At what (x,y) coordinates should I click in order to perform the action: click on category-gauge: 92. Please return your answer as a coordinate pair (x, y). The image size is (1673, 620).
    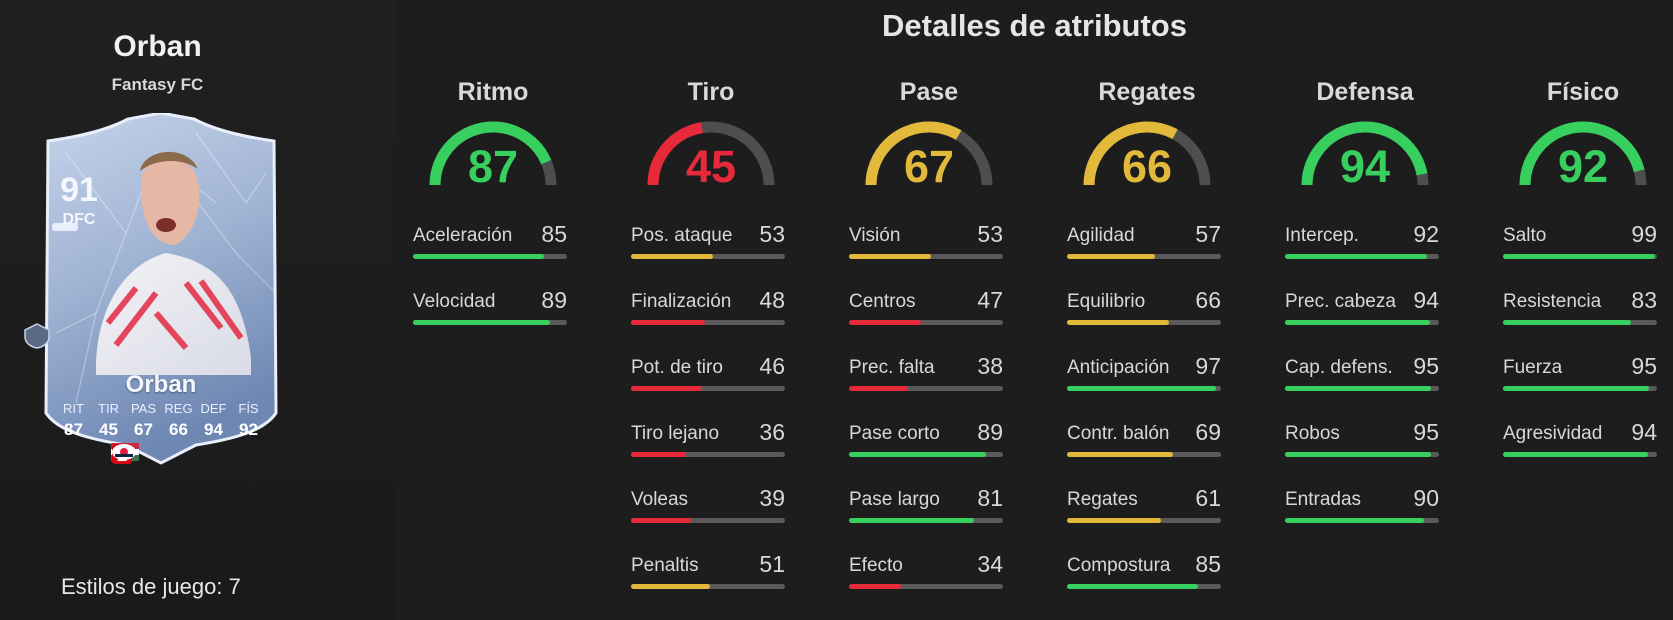
    Looking at the image, I should click on (1583, 155).